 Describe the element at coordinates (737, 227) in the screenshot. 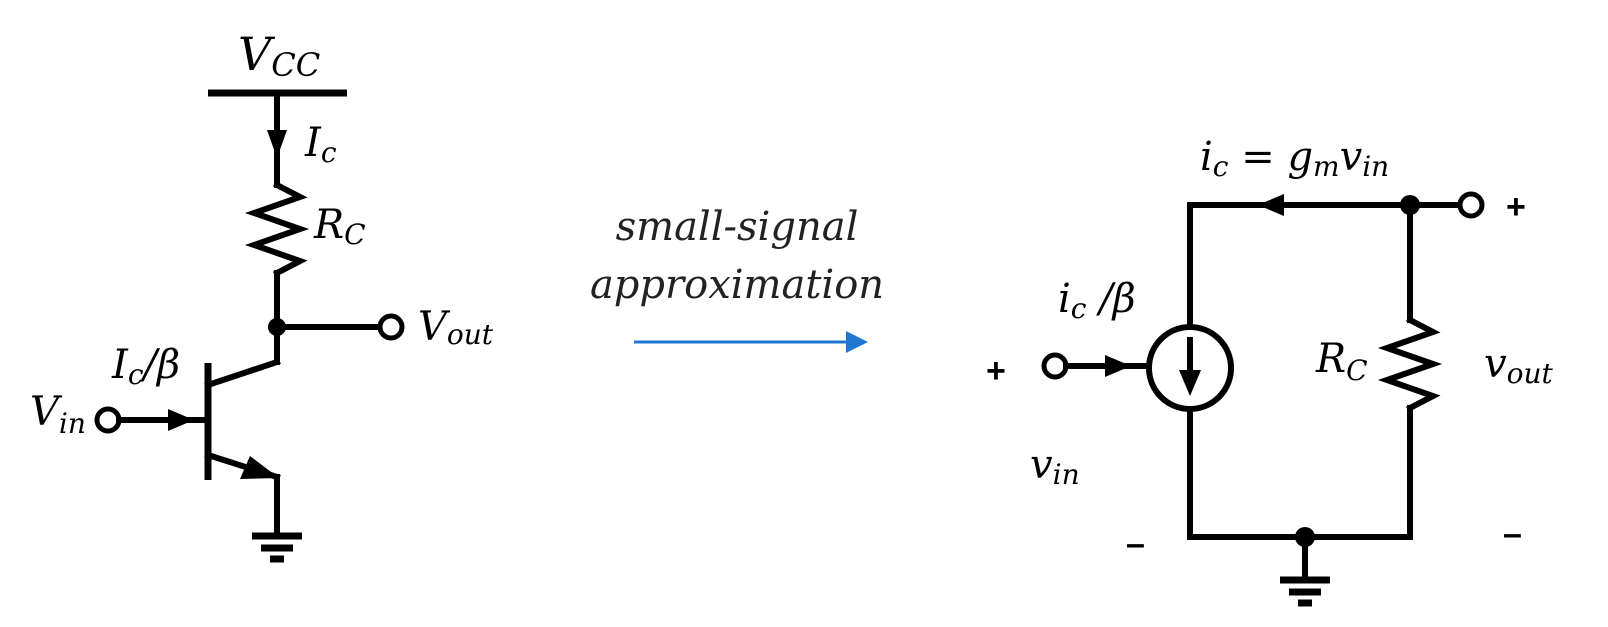

I see `transform-caption-line1: small-signal` at that location.